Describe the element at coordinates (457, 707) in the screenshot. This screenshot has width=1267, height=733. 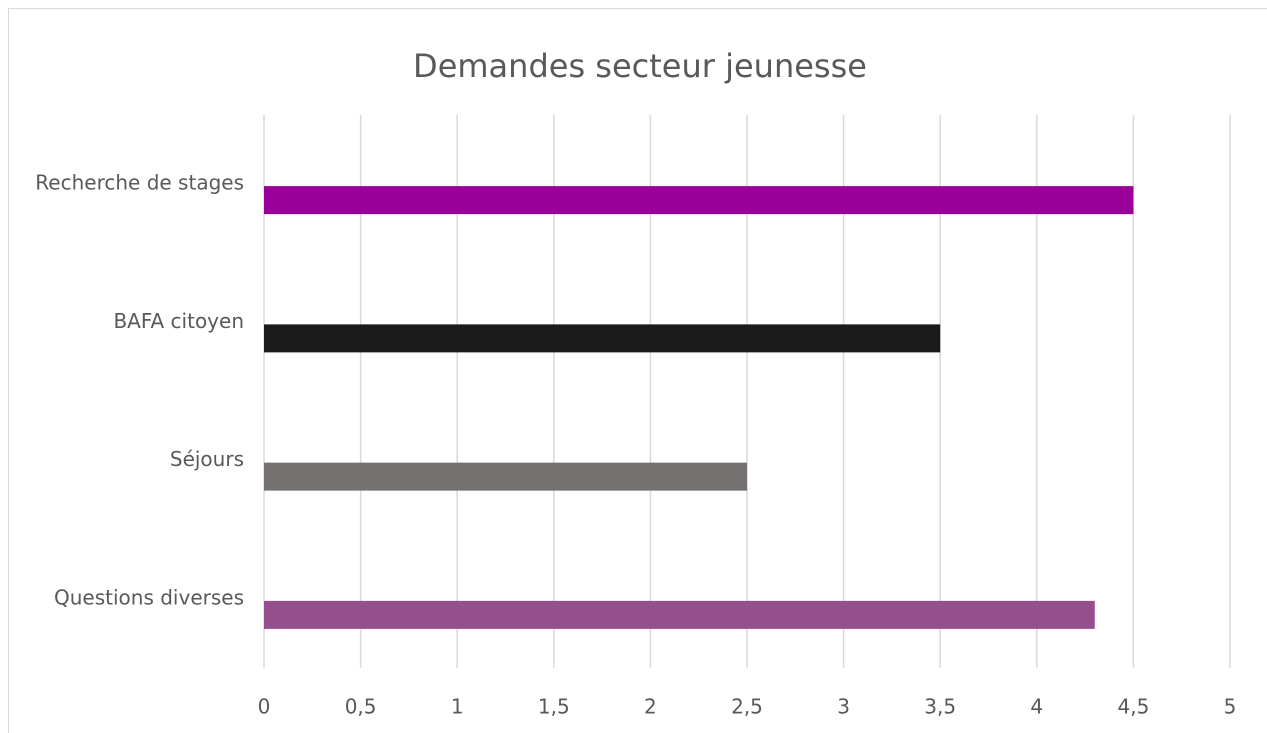
I see `x-tick-label: 1` at that location.